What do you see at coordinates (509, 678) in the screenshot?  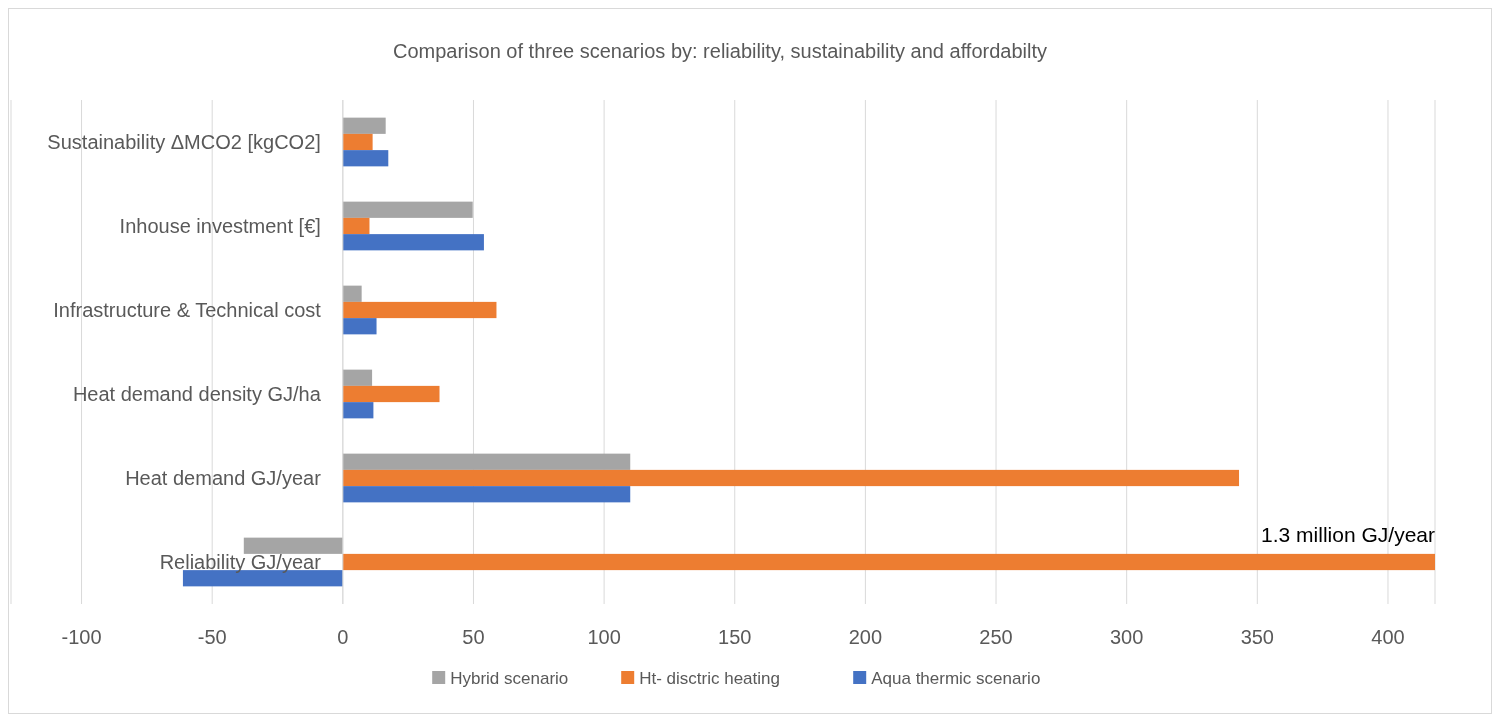 I see `legend-label: Hybrid scenario` at bounding box center [509, 678].